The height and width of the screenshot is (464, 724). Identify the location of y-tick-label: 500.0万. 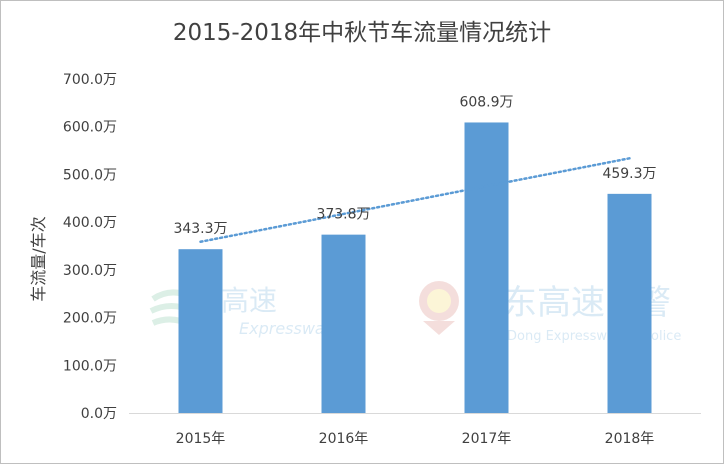
(90, 175).